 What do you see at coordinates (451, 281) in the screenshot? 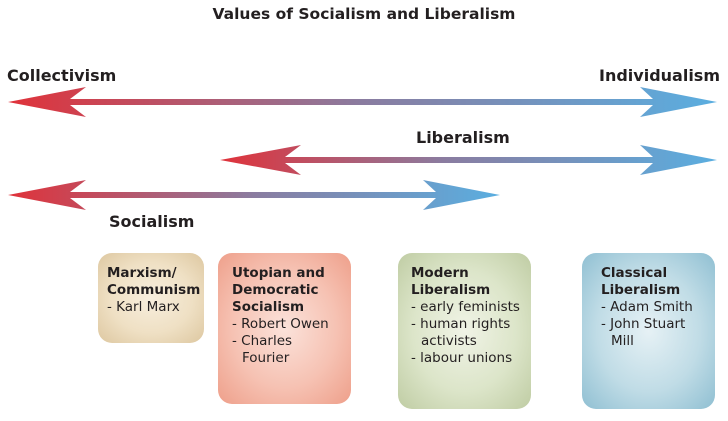
I see `box-heading: Modern Liberalism` at bounding box center [451, 281].